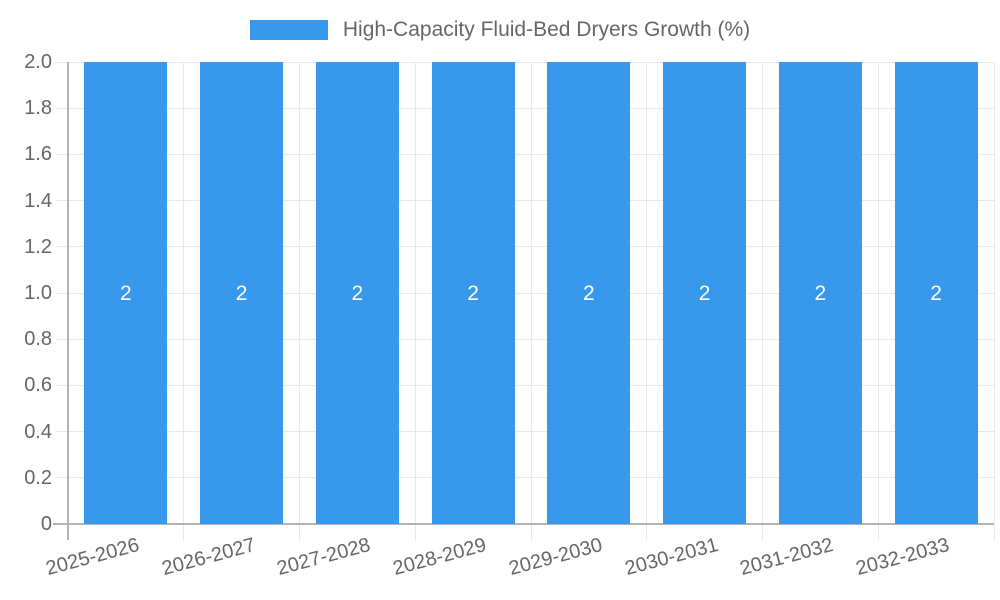 This screenshot has width=1000, height=600. Describe the element at coordinates (38, 339) in the screenshot. I see `y-axis-tick-label: 0.8` at that location.